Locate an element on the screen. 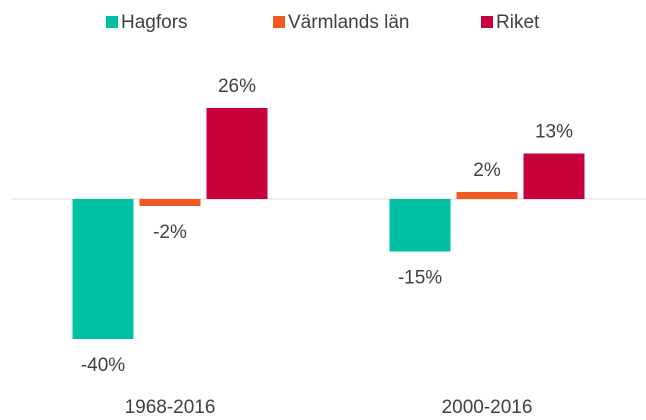  data-label: 13% is located at coordinates (554, 132).